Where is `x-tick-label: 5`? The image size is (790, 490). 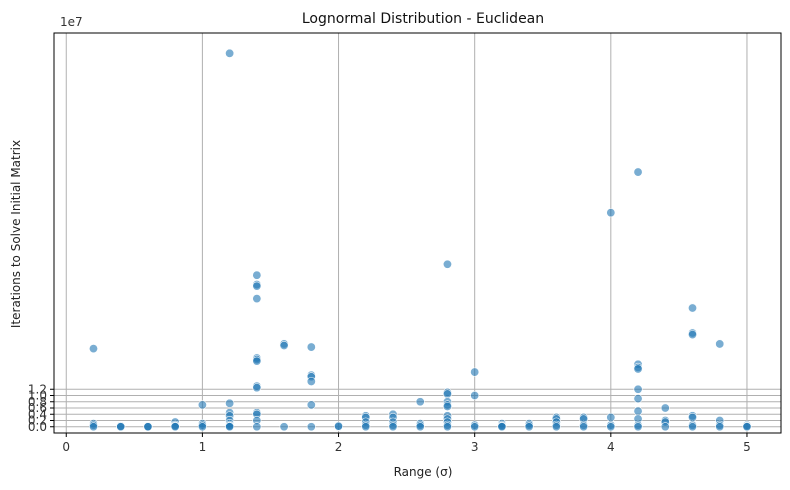 x-tick-label: 5 is located at coordinates (747, 447).